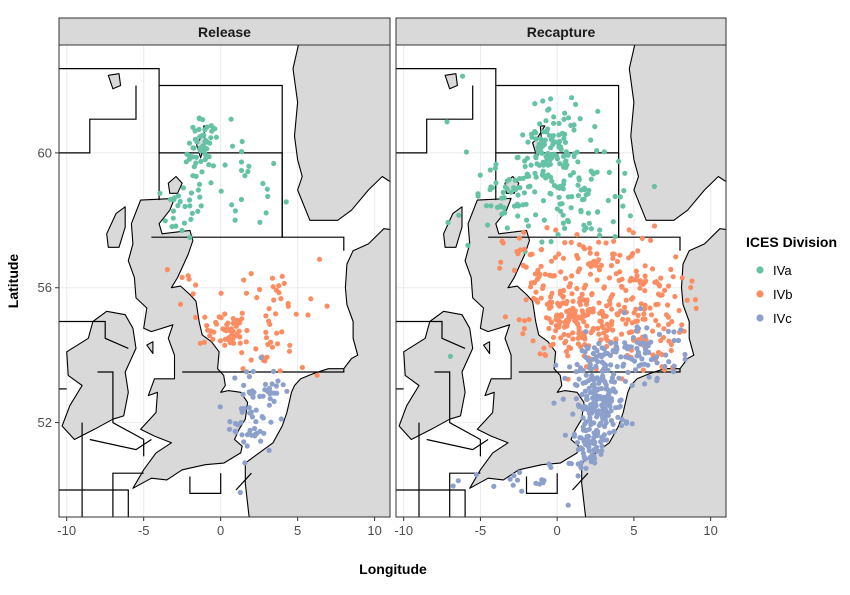 This screenshot has width=850, height=595. Describe the element at coordinates (175, 184) in the screenshot. I see `land-orkney` at that location.